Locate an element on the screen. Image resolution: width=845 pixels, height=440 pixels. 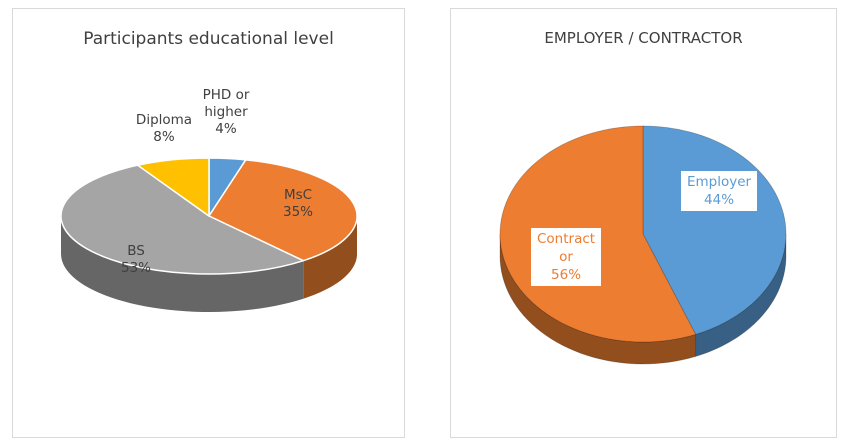
label-diploma: Diploma 8% is located at coordinates (164, 128).